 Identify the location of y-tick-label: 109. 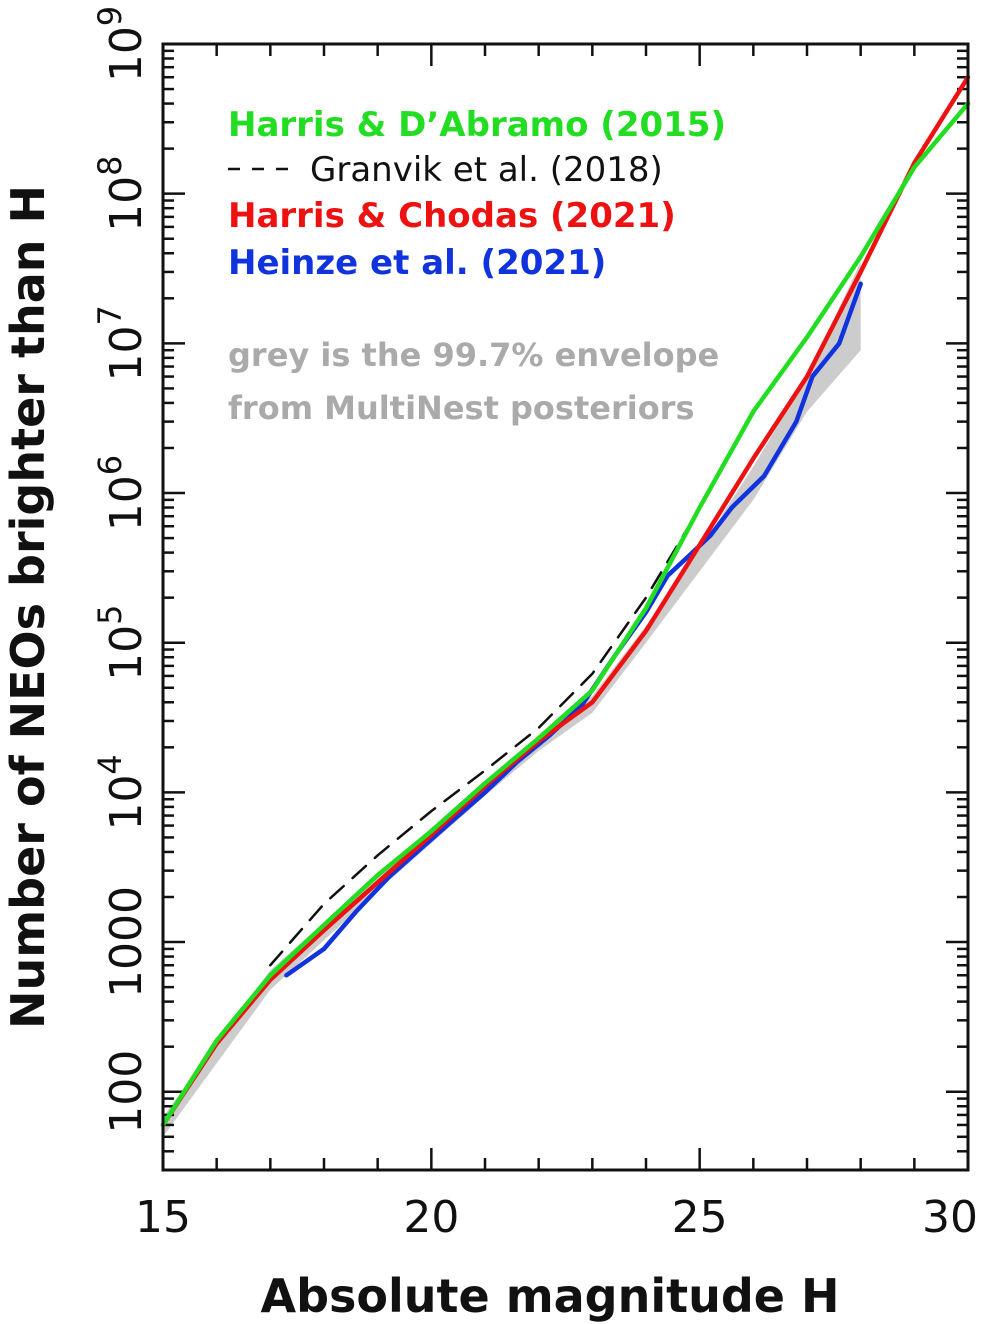
(121, 44).